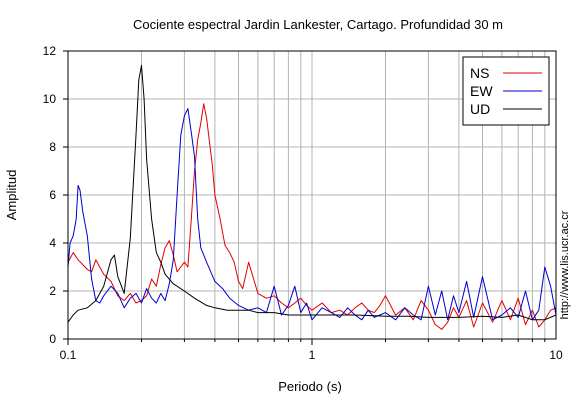 The width and height of the screenshot is (580, 400). What do you see at coordinates (52, 195) in the screenshot?
I see `y-tick-label: 6` at bounding box center [52, 195].